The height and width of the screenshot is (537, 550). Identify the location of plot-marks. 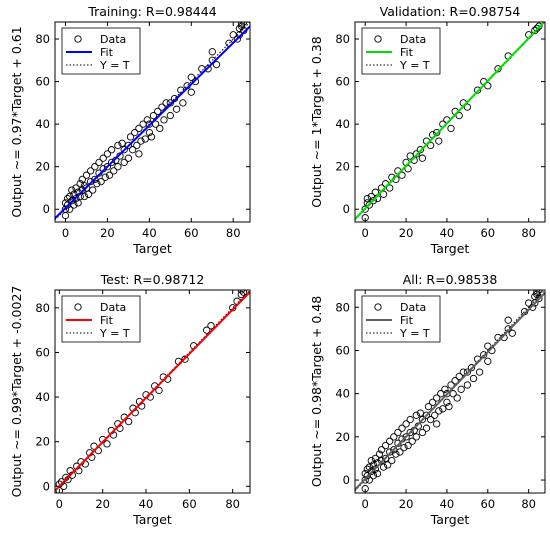
(152, 391).